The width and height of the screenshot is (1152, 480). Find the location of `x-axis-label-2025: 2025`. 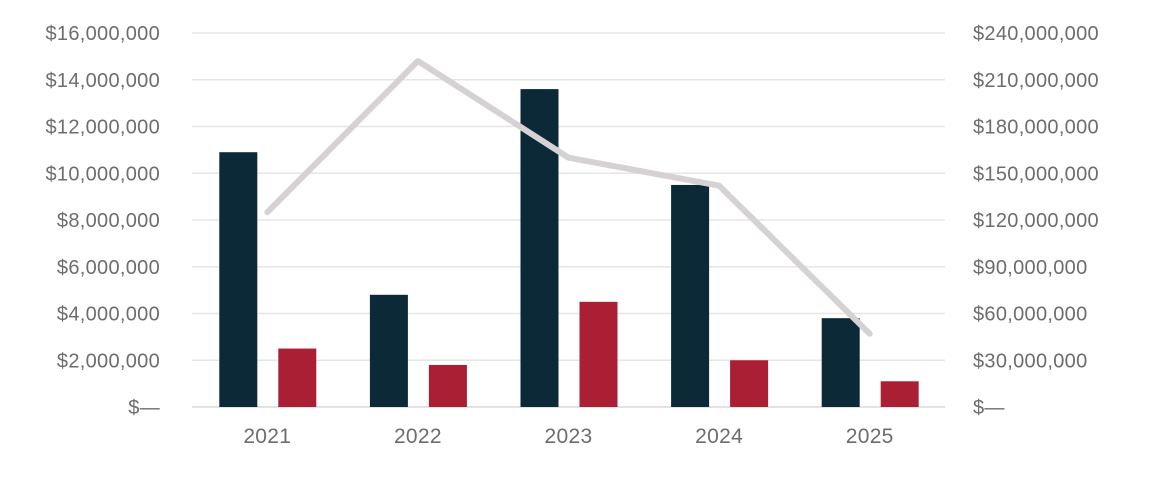

x-axis-label-2025: 2025 is located at coordinates (870, 436).